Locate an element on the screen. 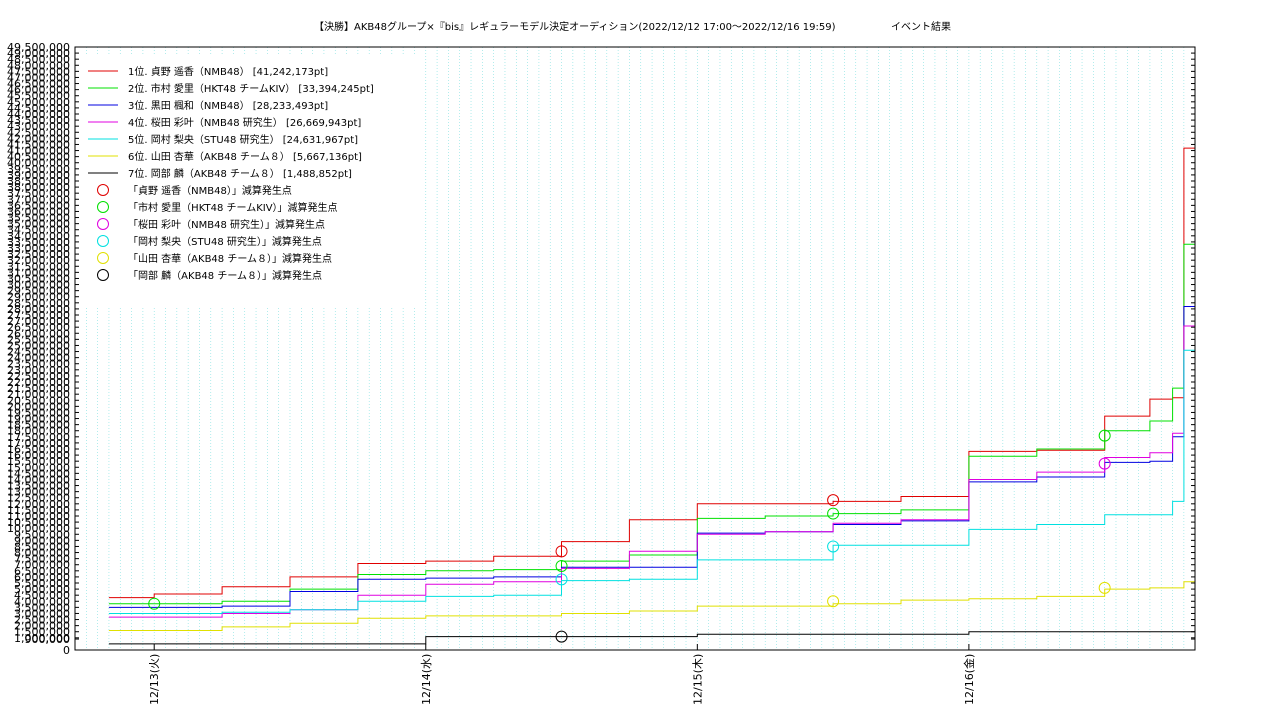 Image resolution: width=1280 pixels, height=720 pixels. y-tick-label: 30,500,000 is located at coordinates (38, 278).